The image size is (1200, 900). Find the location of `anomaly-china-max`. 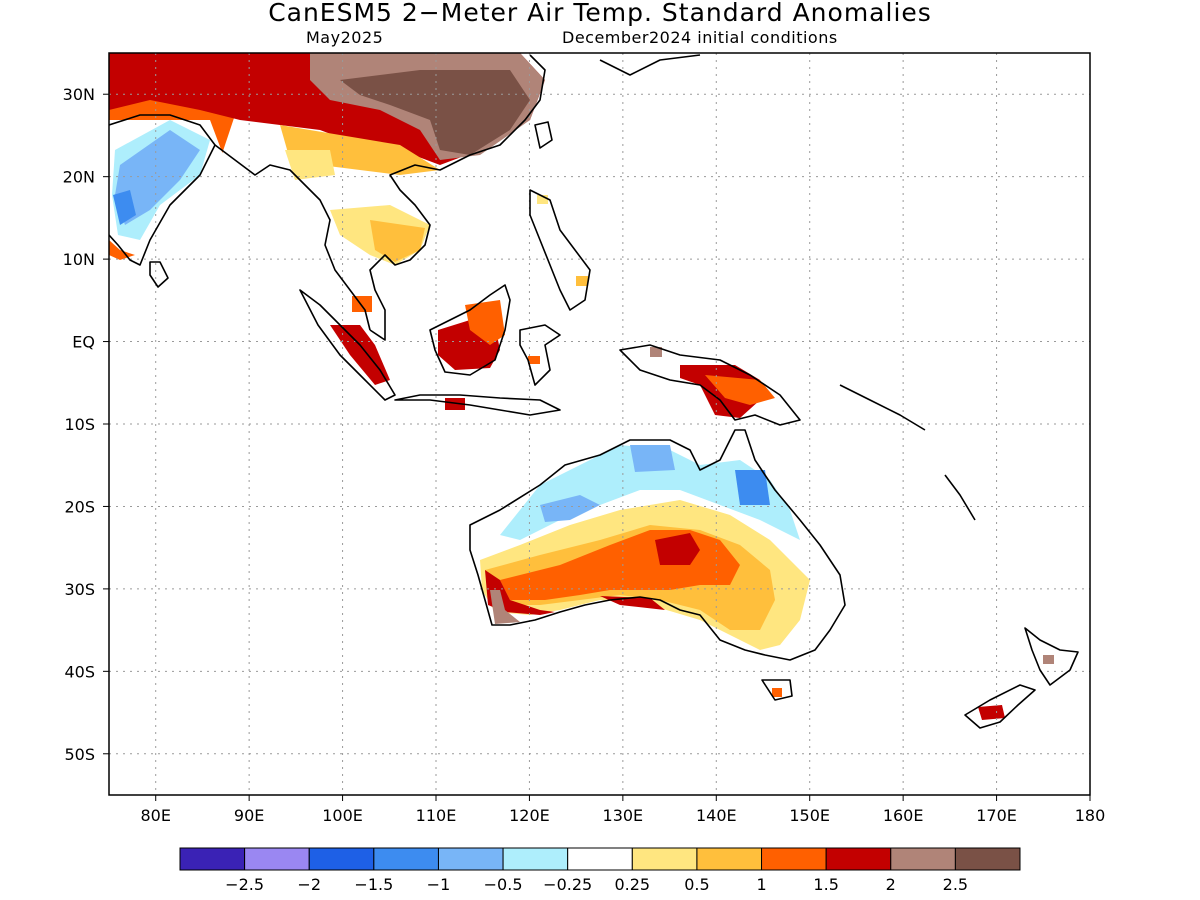

anomaly-china-max is located at coordinates (435, 112).